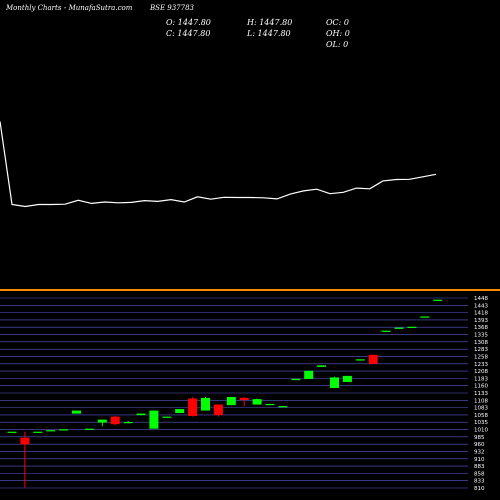 The image size is (500, 500). I want to click on y-tick-label: 858, so click(479, 474).